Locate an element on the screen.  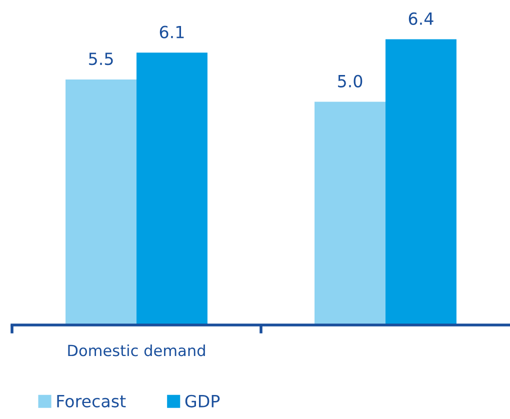
legend-label: GDP is located at coordinates (202, 401).